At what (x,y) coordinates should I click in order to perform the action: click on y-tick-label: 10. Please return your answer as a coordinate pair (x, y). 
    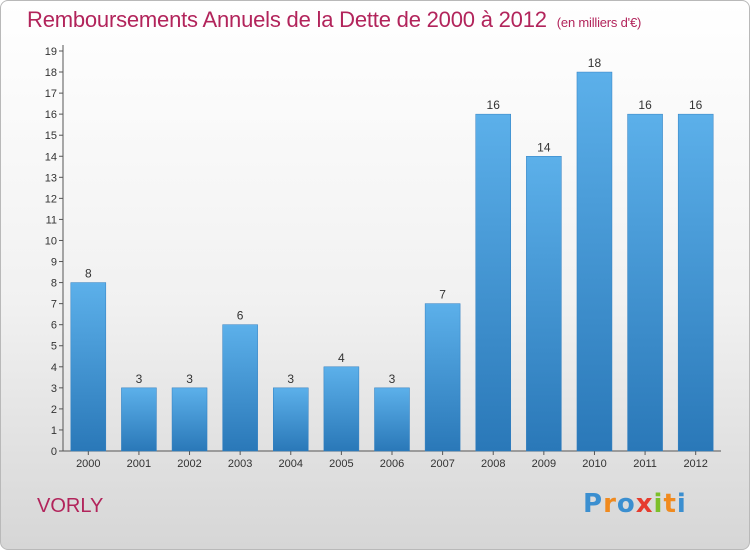
    Looking at the image, I should click on (51, 241).